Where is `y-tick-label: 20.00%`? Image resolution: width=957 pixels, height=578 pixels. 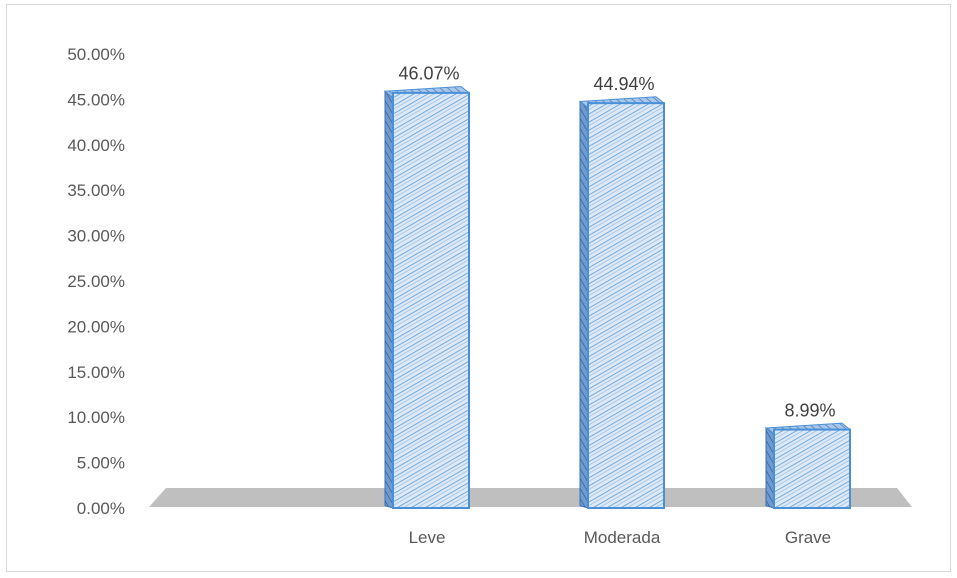 y-tick-label: 20.00% is located at coordinates (96, 326).